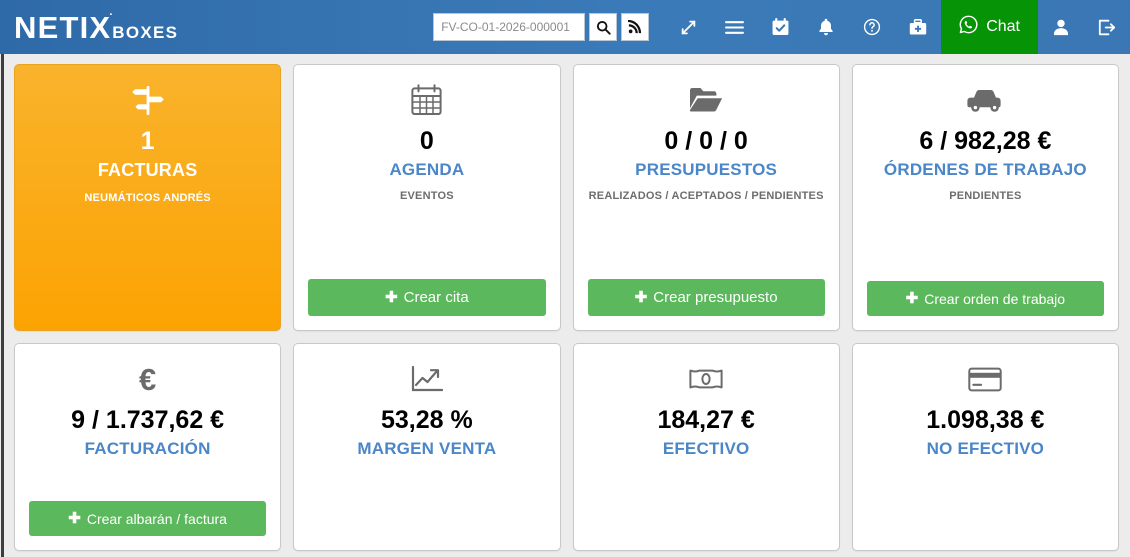 The height and width of the screenshot is (557, 1130). I want to click on card-title: NO EFECTIVO, so click(985, 448).